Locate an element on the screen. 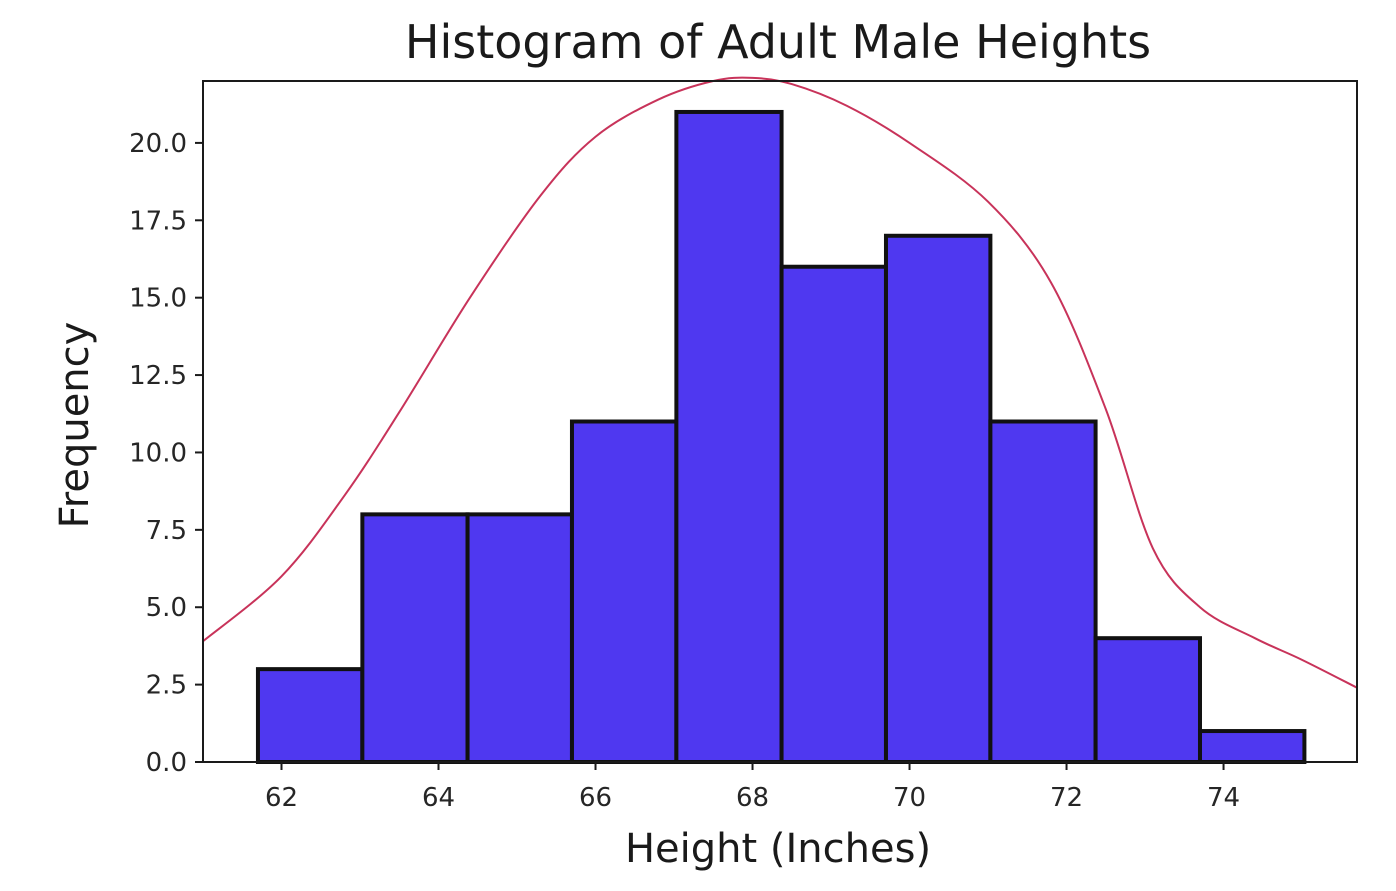  x-axis: 62 64 66 68 70 72 74 is located at coordinates (752, 787).